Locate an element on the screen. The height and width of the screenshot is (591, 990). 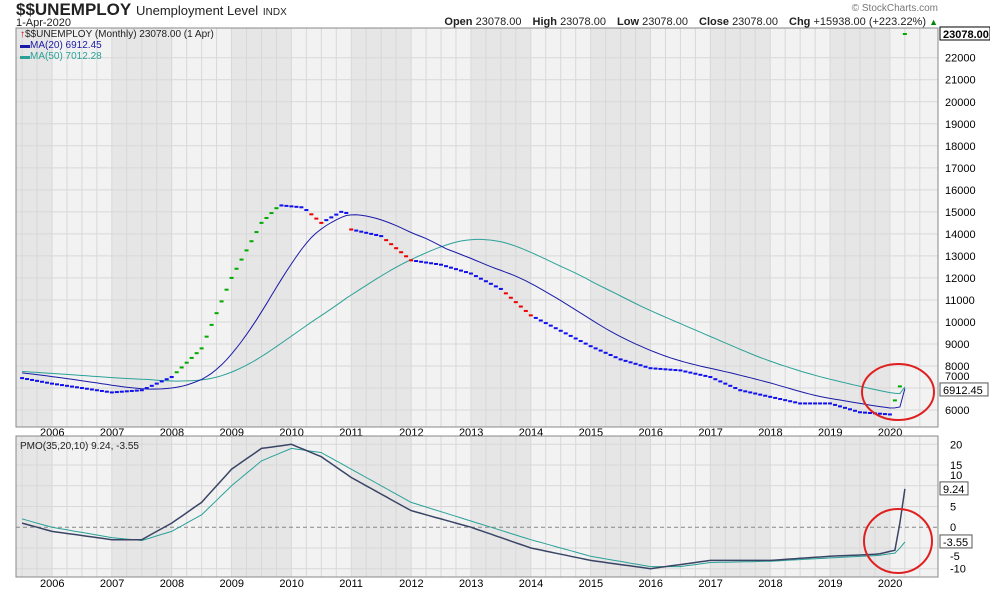
legend-ma50-text: MA(50) 7012.28 is located at coordinates (66, 56).